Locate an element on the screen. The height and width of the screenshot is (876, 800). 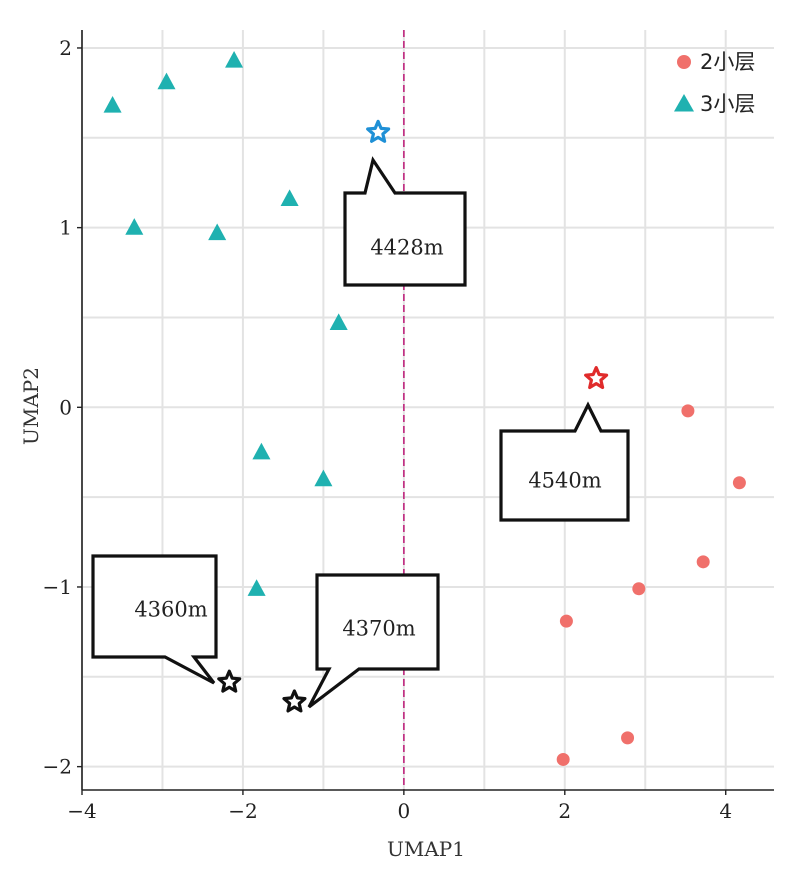
legend-label: 2小层 is located at coordinates (727, 62).